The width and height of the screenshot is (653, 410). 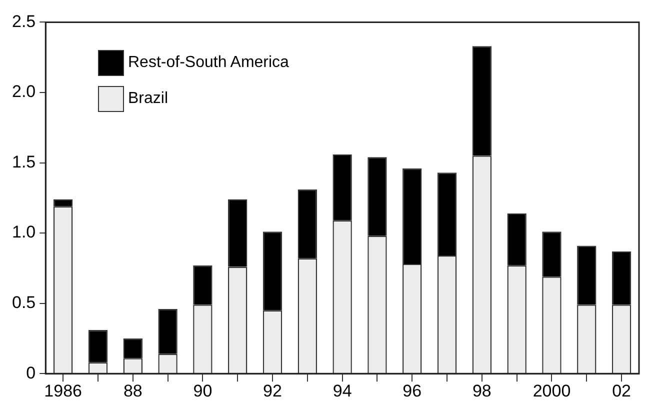 What do you see at coordinates (31, 372) in the screenshot?
I see `y-tick-label: 0` at bounding box center [31, 372].